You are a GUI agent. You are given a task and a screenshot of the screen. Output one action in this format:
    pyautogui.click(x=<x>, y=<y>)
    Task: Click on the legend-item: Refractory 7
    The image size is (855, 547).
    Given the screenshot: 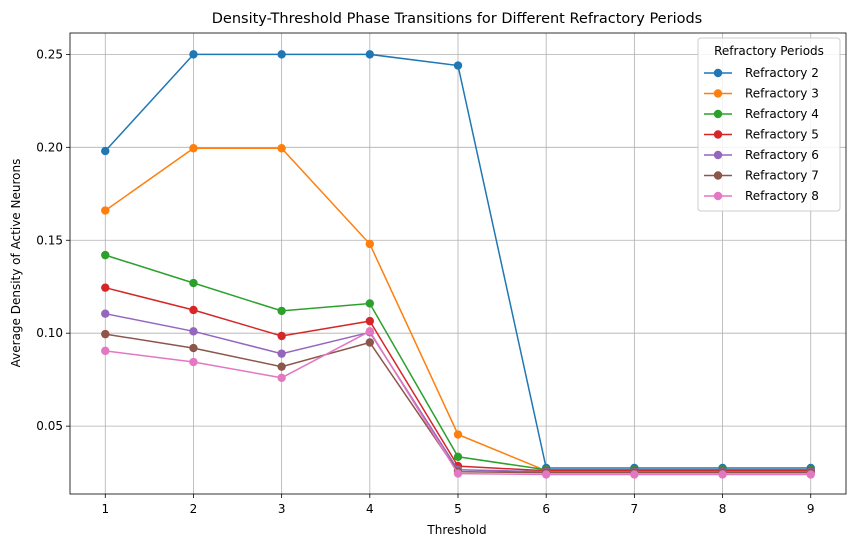 What is the action you would take?
    pyautogui.click(x=761, y=176)
    